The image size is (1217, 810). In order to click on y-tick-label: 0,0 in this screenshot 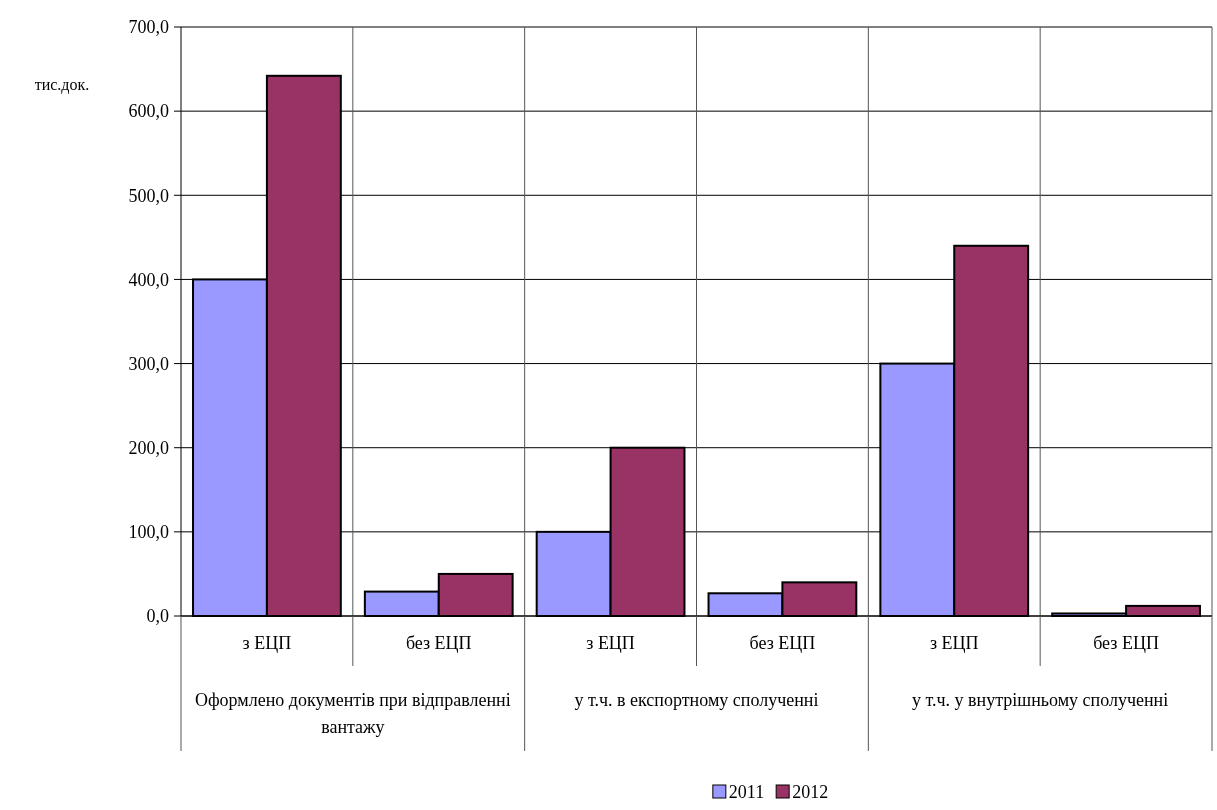, I will do `click(157, 616)`.